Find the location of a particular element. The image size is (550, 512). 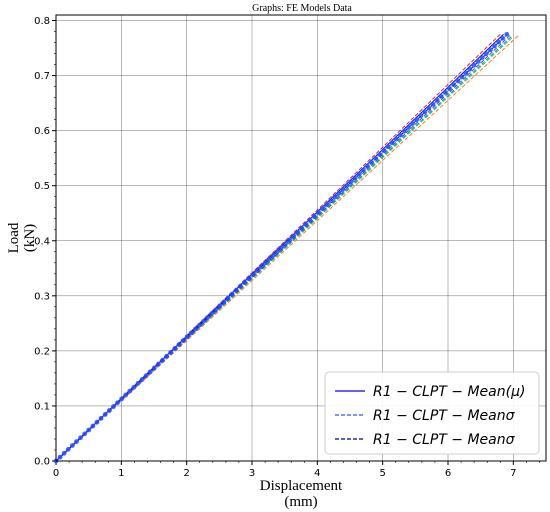

x-tick-label: 0 is located at coordinates (56, 473).